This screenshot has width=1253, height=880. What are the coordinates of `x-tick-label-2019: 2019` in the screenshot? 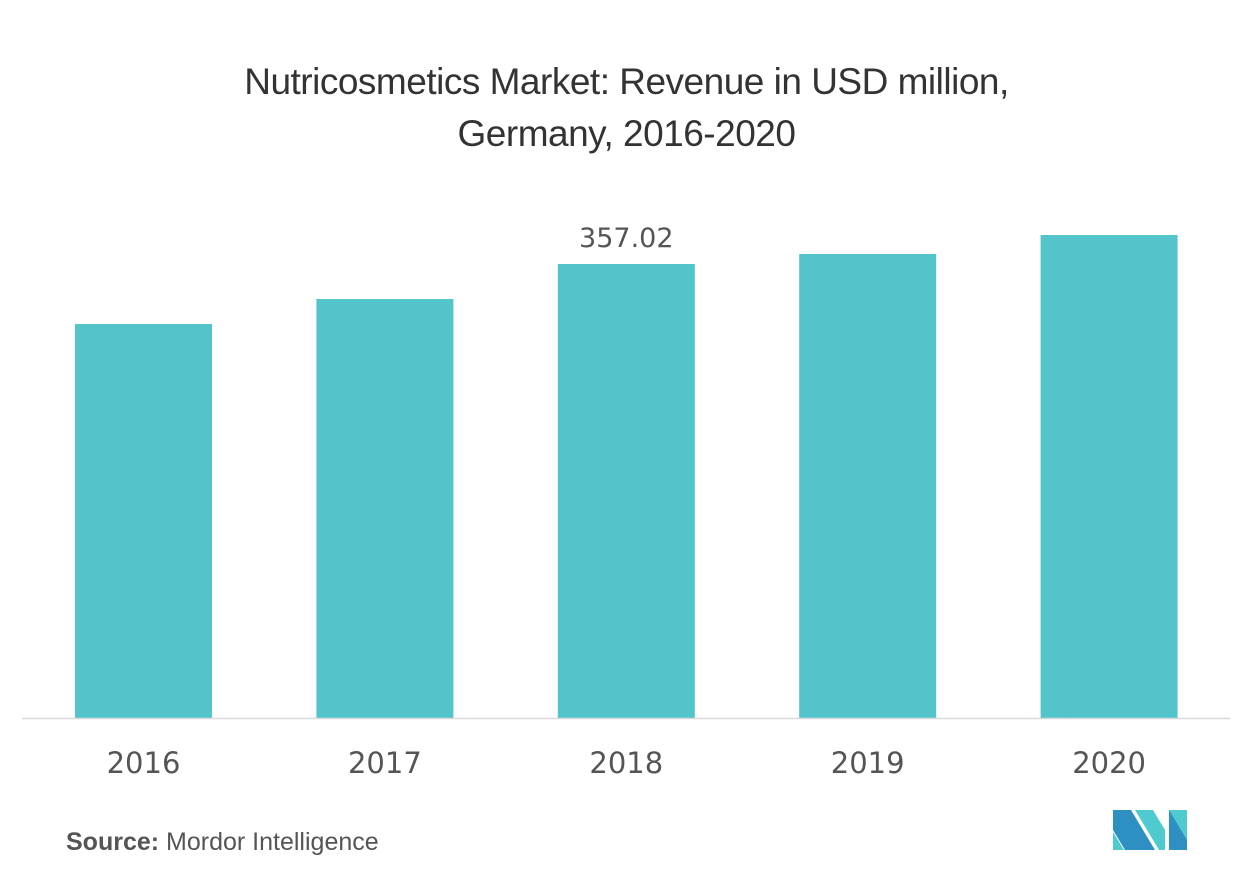 It's located at (868, 763).